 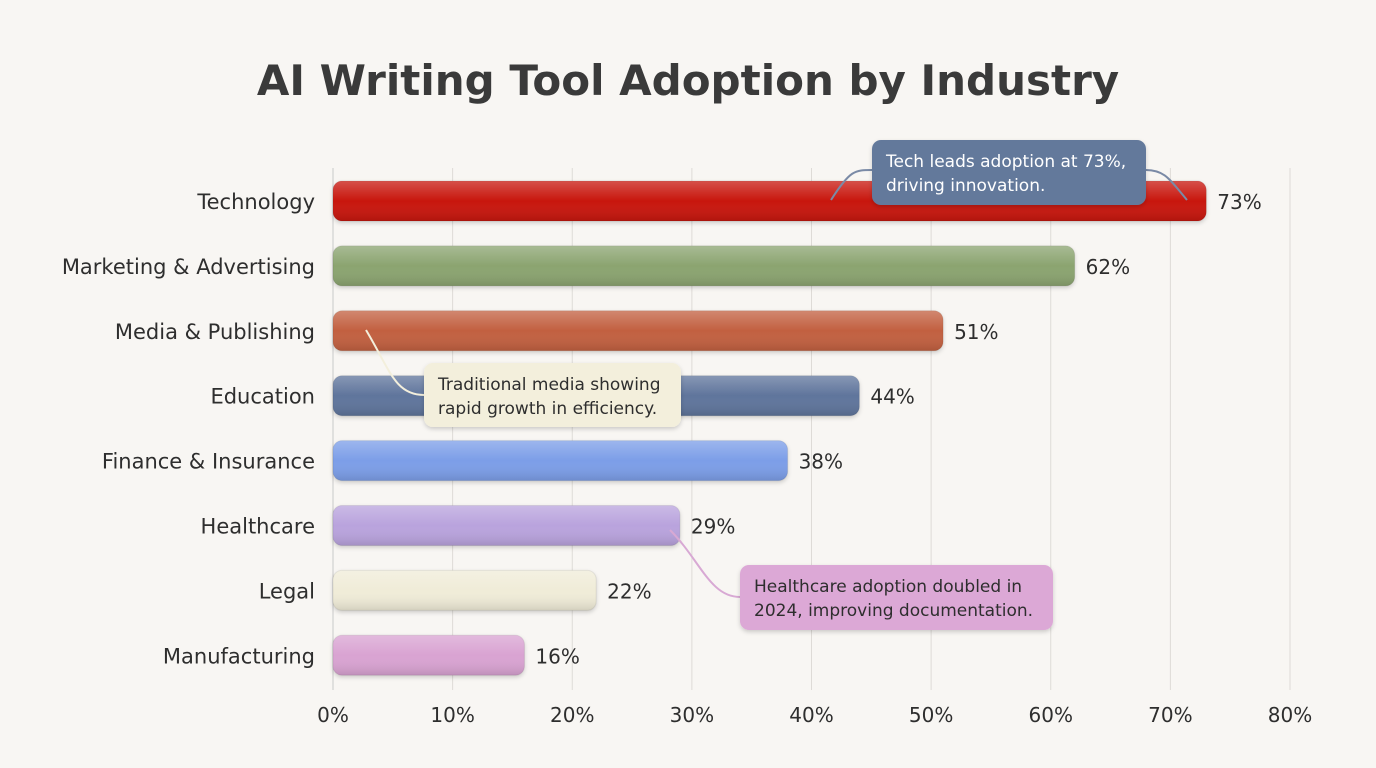 I want to click on value-label: 44%, so click(x=892, y=397).